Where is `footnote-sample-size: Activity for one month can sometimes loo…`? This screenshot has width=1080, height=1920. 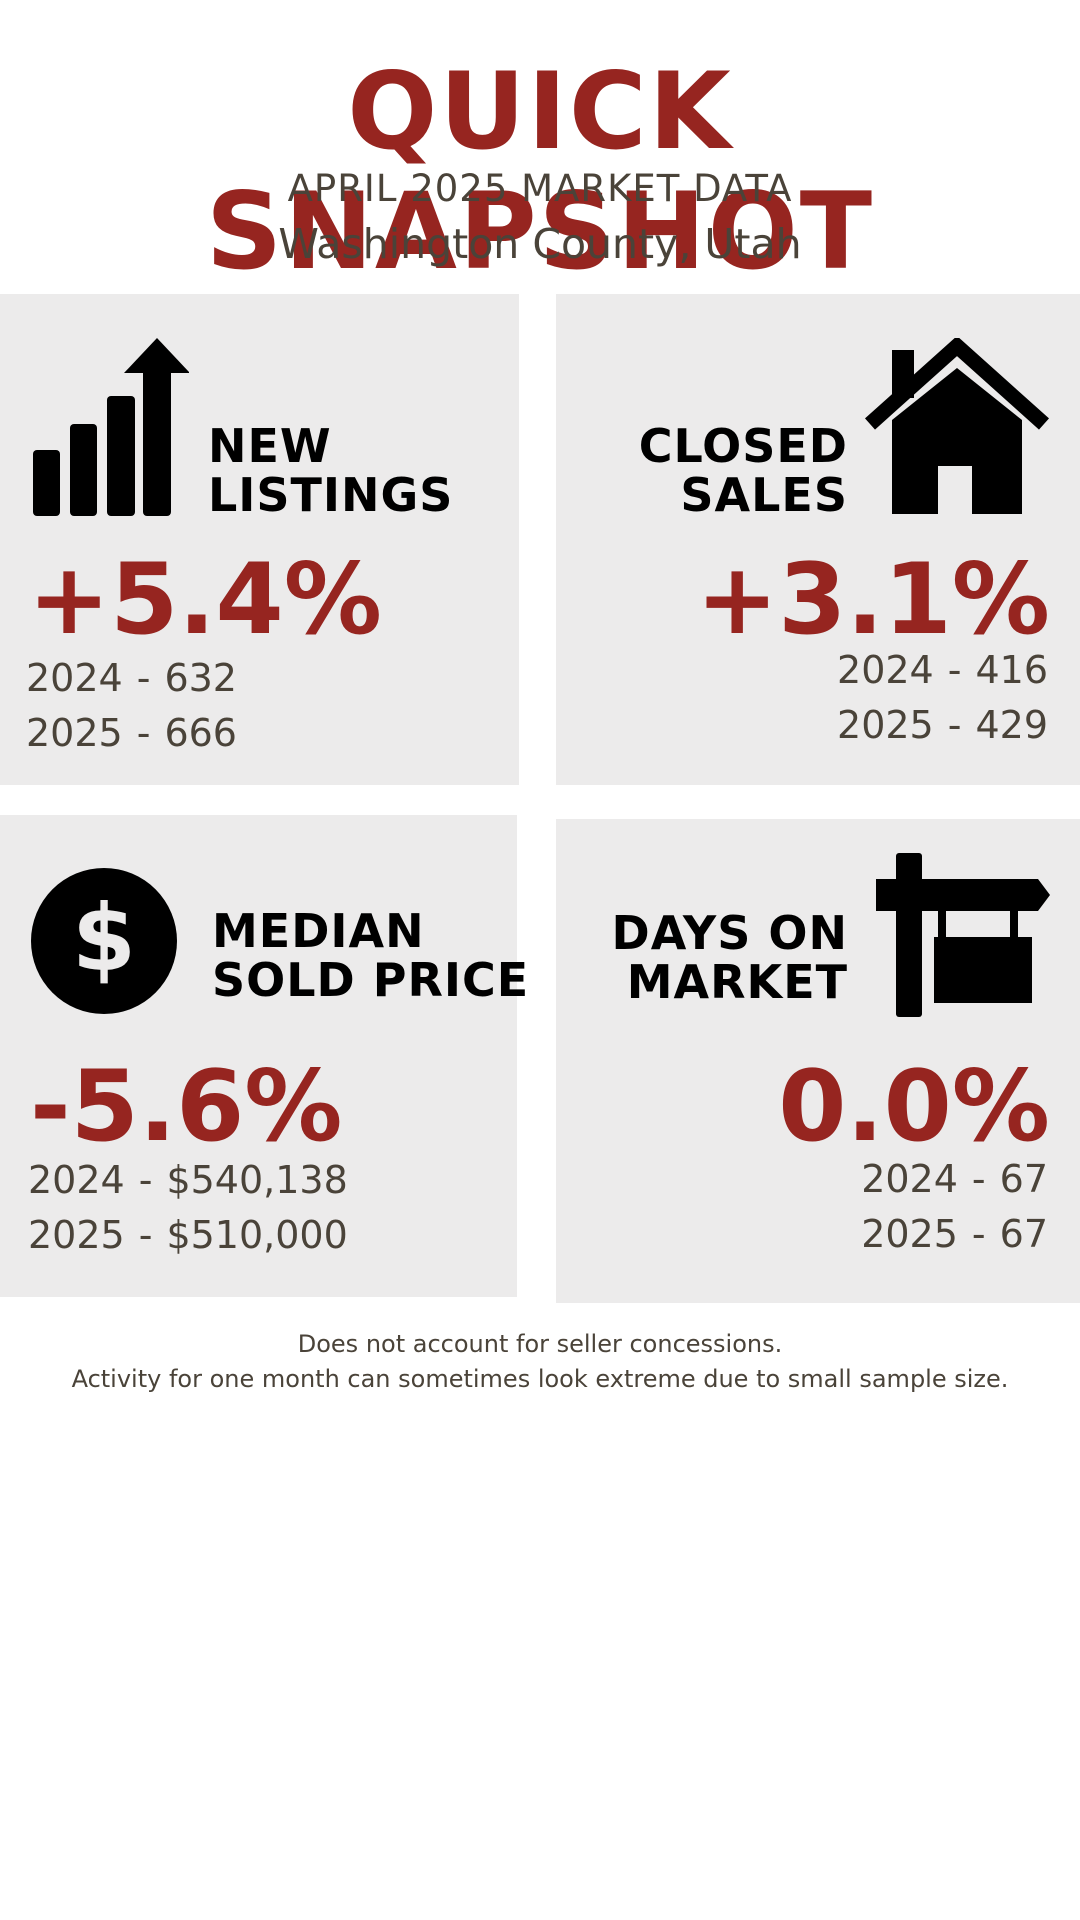
footnote-sample-size: Activity for one month can sometimes loo… is located at coordinates (540, 1379).